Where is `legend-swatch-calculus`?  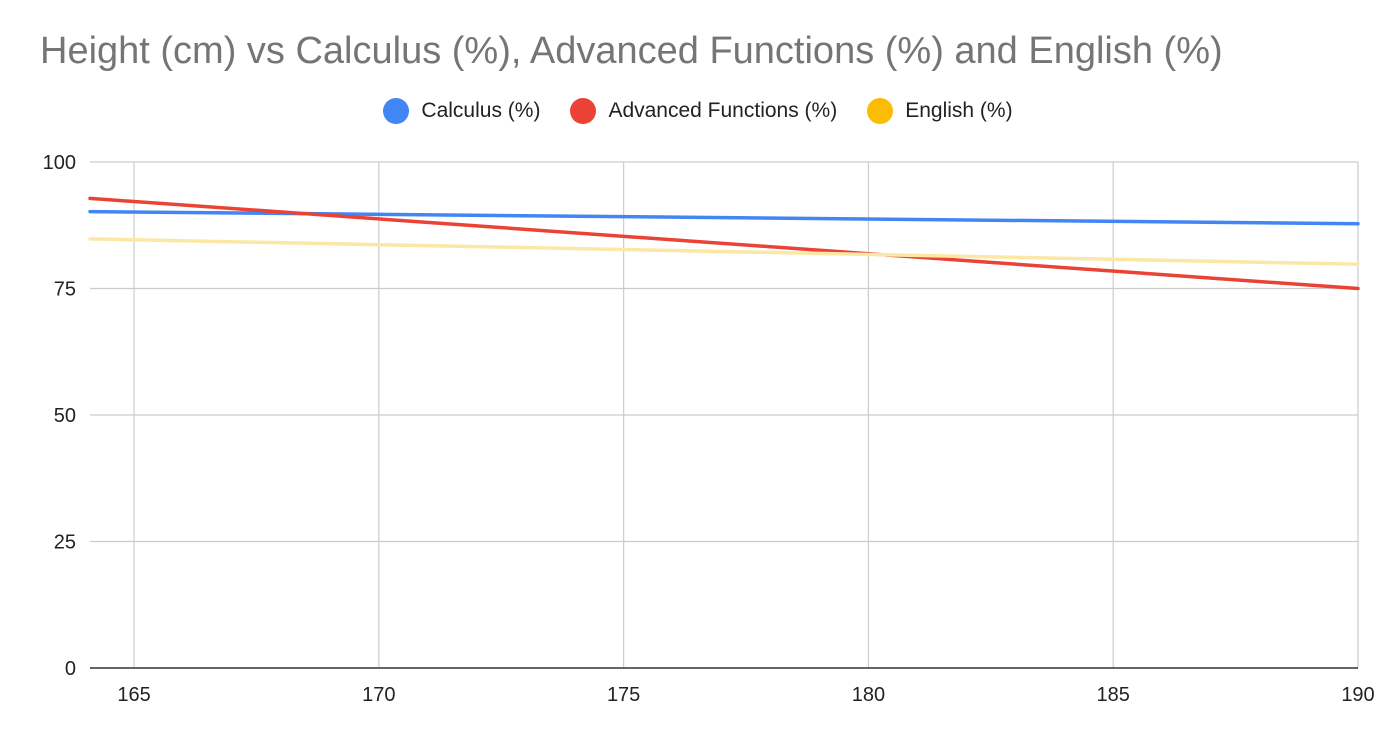
legend-swatch-calculus is located at coordinates (396, 111).